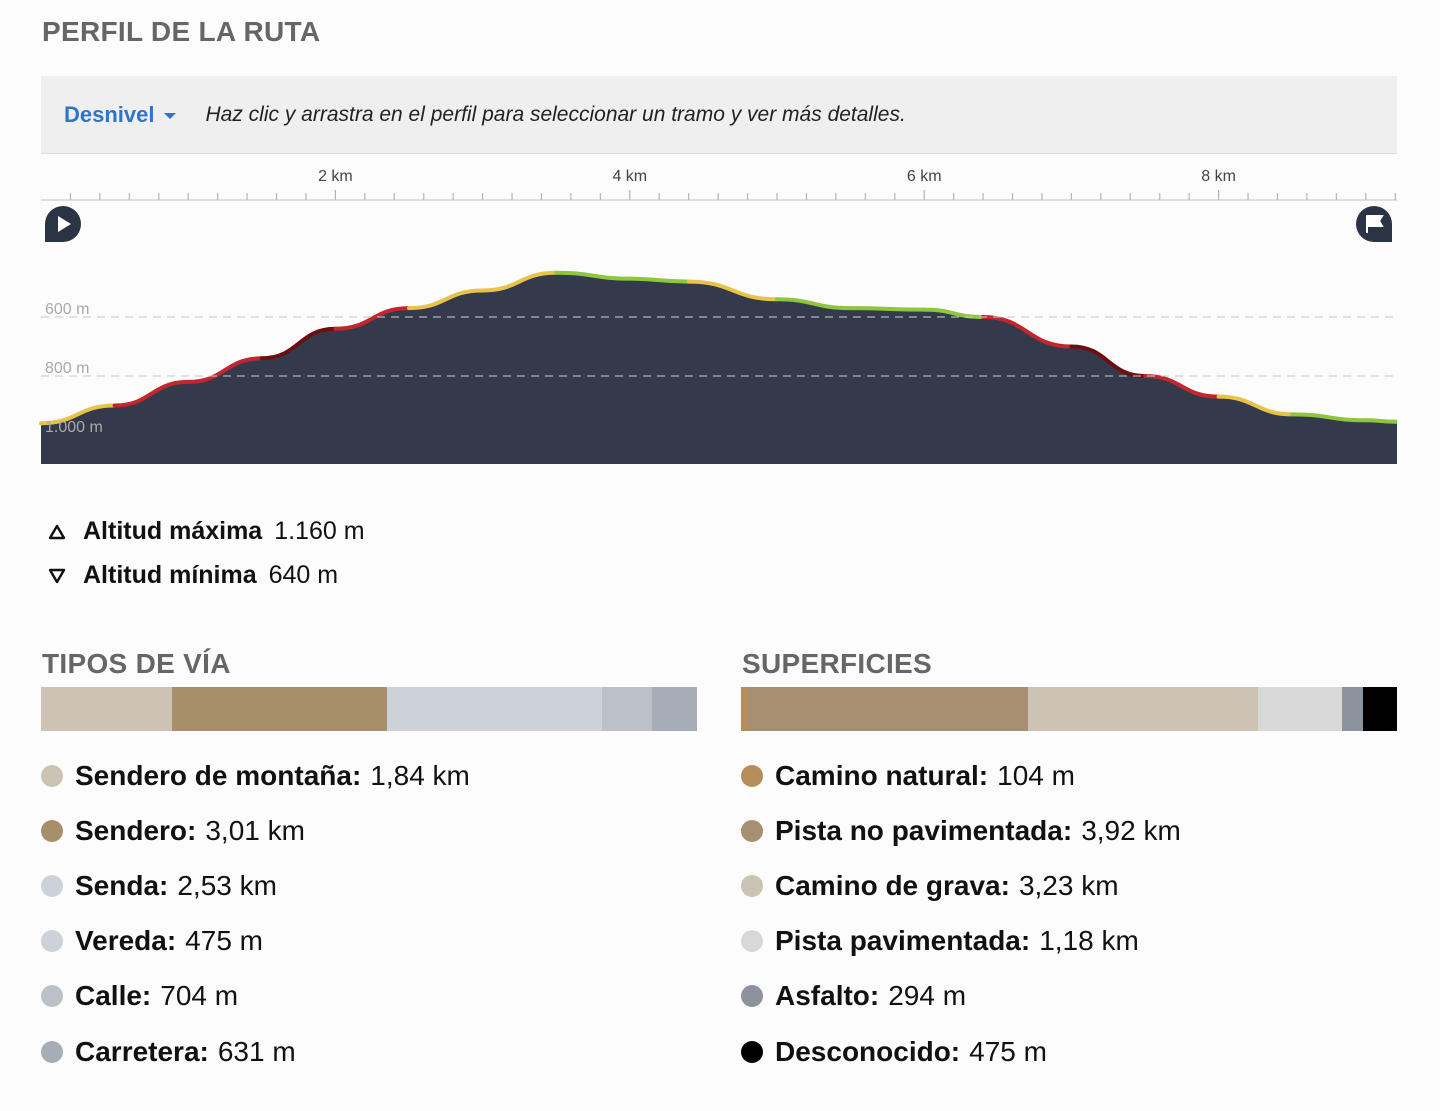 This screenshot has width=1440, height=1111. I want to click on max-altitude-value: 1.160 m, so click(319, 531).